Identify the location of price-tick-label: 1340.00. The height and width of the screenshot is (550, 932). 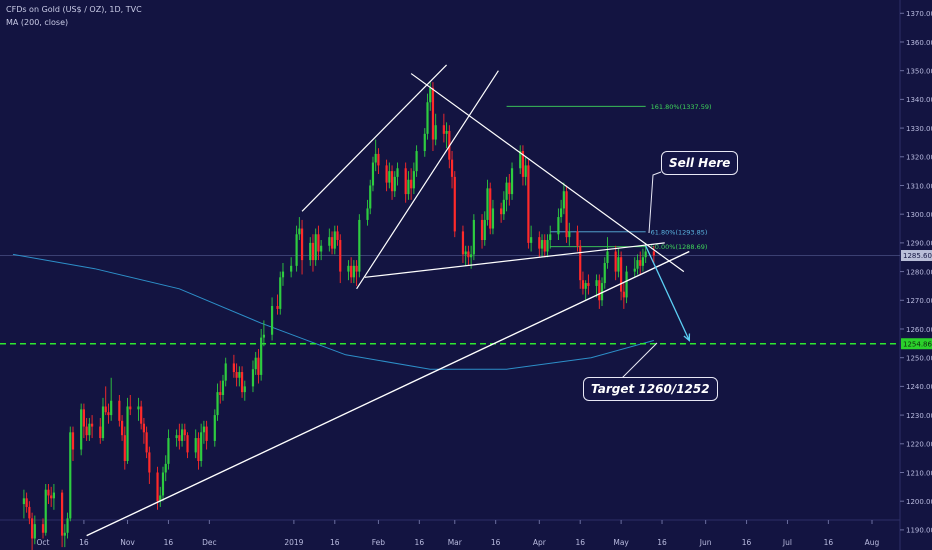
(919, 100).